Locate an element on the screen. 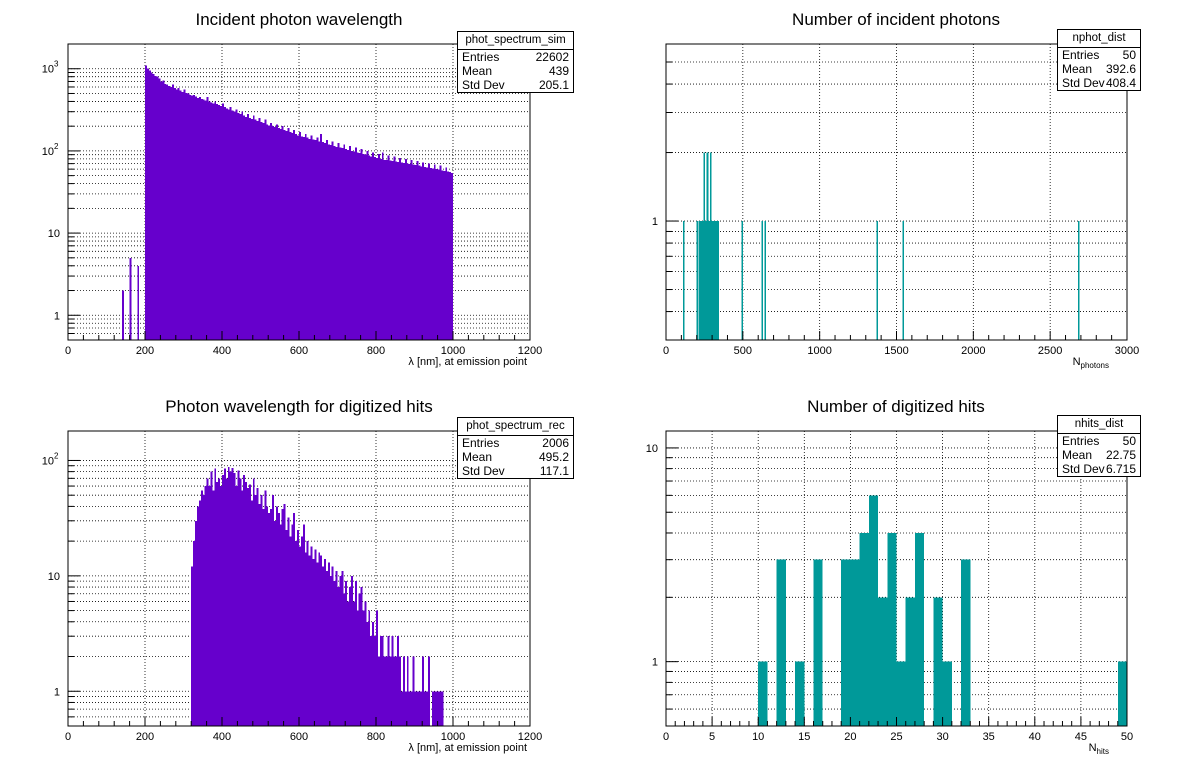 Image resolution: width=1196 pixels, height=772 pixels. stats-box-title: phot_spectrum_sim is located at coordinates (515, 41).